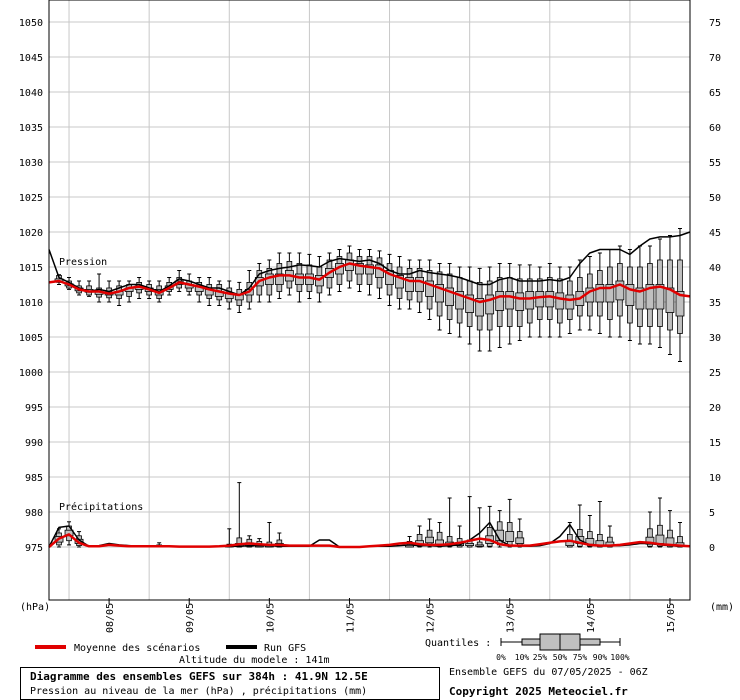  What do you see at coordinates (34, 478) in the screenshot?
I see `left-tick-label: 985` at bounding box center [34, 478].